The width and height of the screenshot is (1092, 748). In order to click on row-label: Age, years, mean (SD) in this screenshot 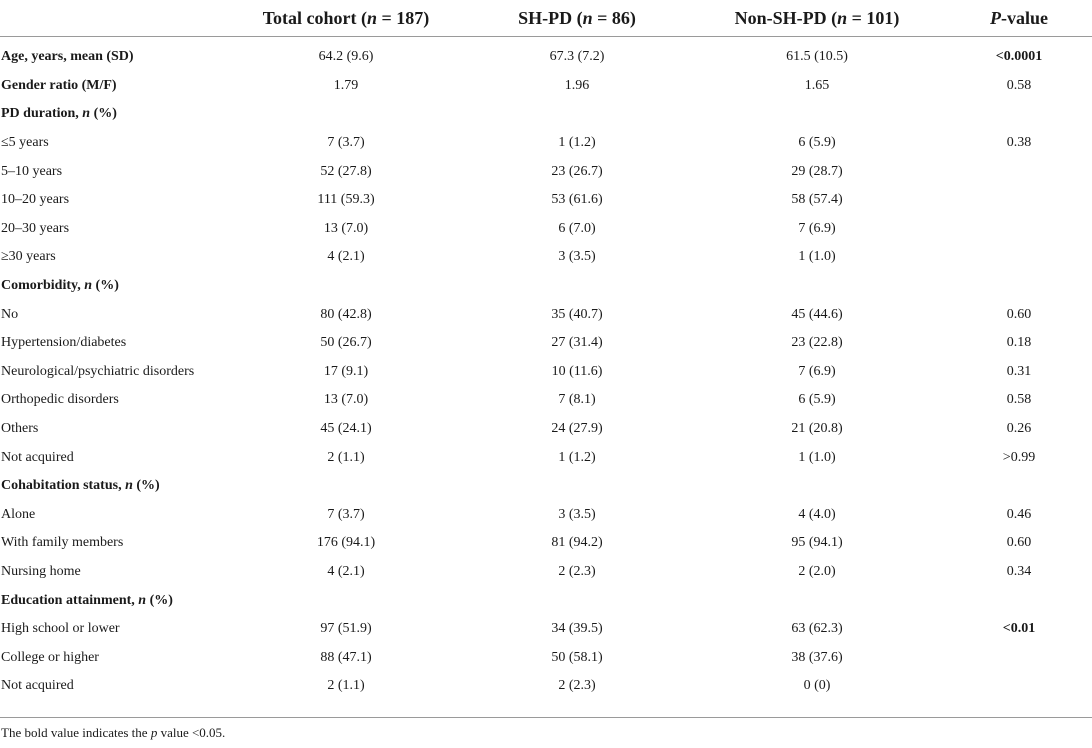, I will do `click(67, 57)`.